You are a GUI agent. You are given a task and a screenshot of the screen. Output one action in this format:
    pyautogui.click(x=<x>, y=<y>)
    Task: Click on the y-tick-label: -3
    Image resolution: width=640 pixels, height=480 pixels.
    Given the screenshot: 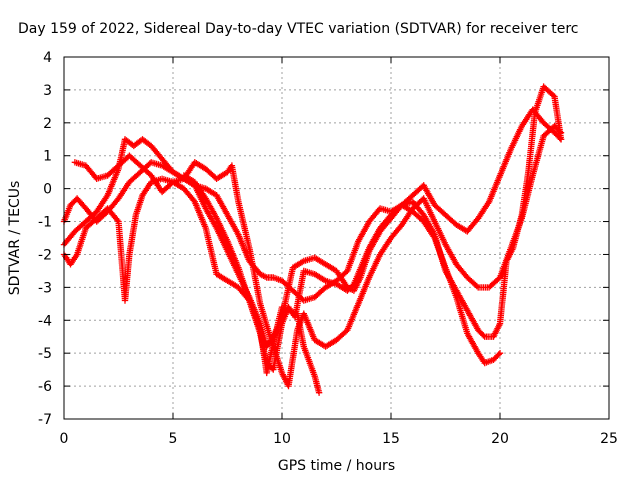 What is the action you would take?
    pyautogui.click(x=45, y=288)
    